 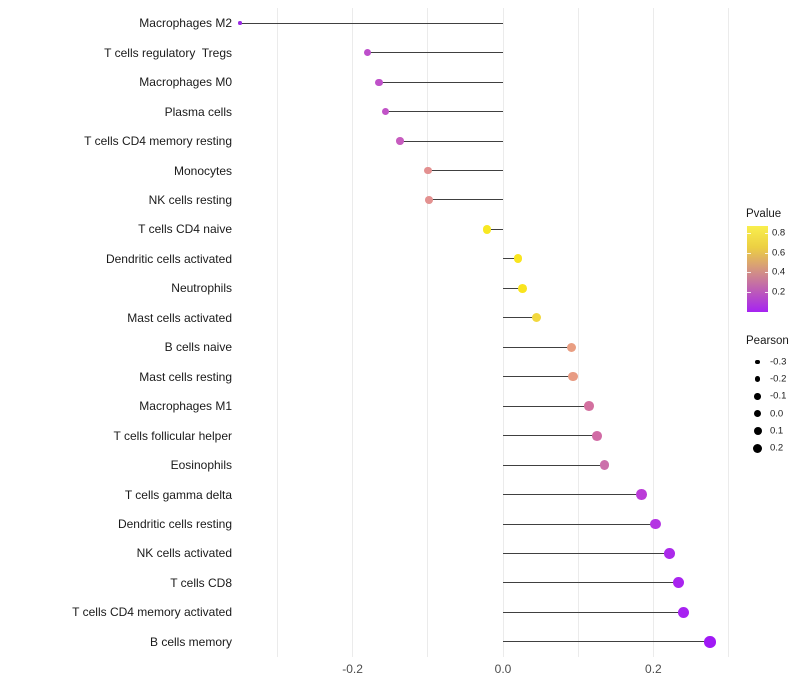 What do you see at coordinates (779, 292) in the screenshot?
I see `pvalue-tick-label: 0.2` at bounding box center [779, 292].